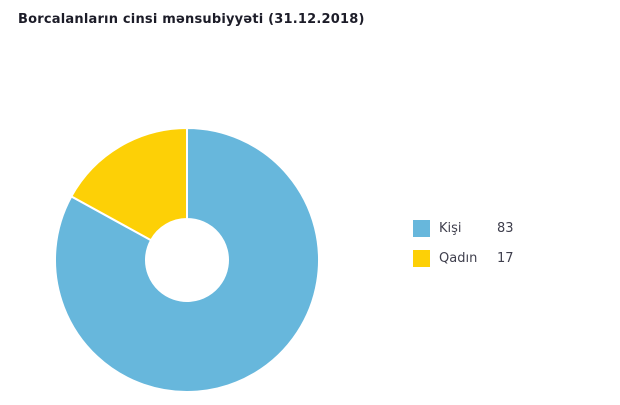 Image resolution: width=620 pixels, height=405 pixels. Describe the element at coordinates (468, 228) in the screenshot. I see `legend-item-kisi: Kişi 83` at that location.